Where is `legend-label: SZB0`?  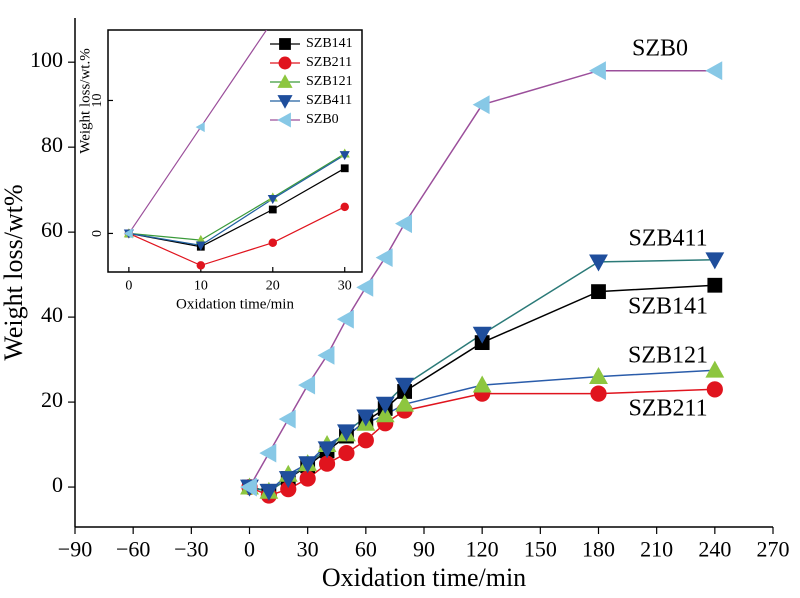 legend-label: SZB0 is located at coordinates (322, 119).